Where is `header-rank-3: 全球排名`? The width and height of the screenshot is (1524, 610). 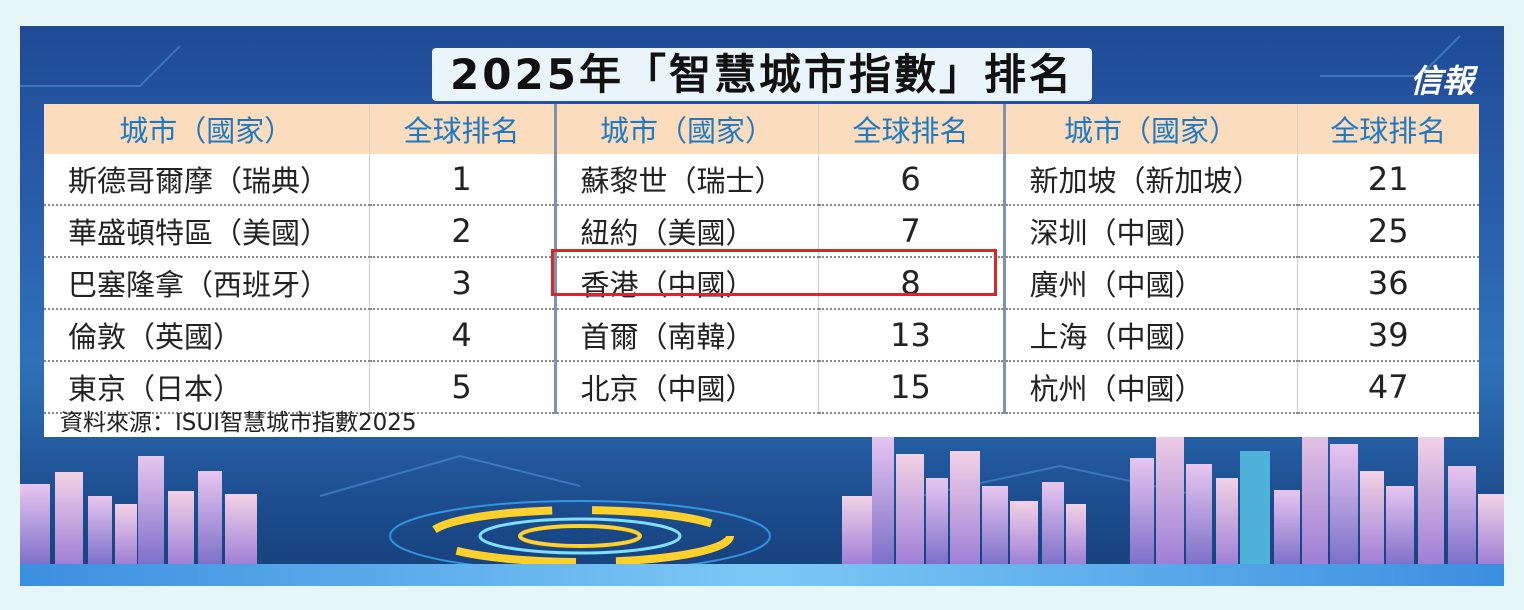 header-rank-3: 全球排名 is located at coordinates (1388, 129).